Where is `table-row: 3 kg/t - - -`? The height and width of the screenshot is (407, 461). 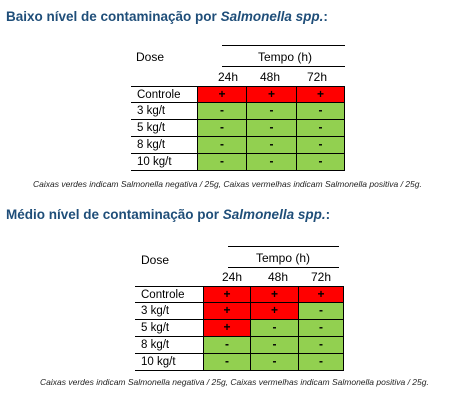 table-row: 3 kg/t - - - is located at coordinates (238, 111).